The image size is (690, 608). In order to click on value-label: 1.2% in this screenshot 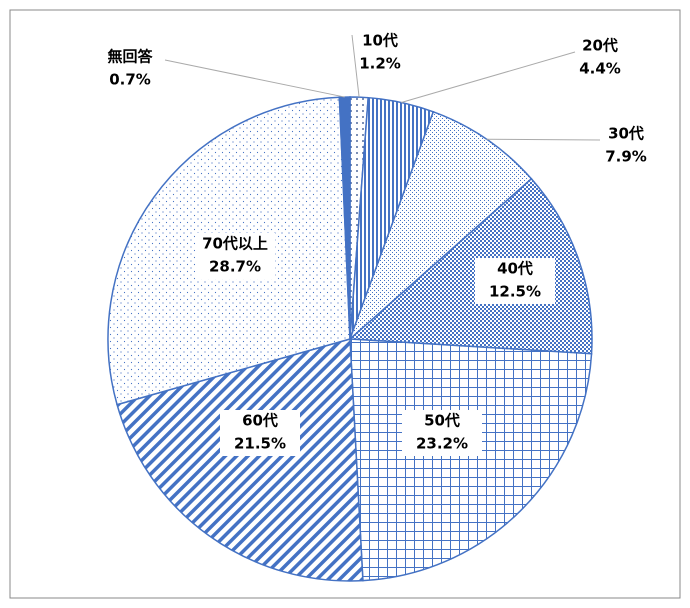, I will do `click(380, 64)`.